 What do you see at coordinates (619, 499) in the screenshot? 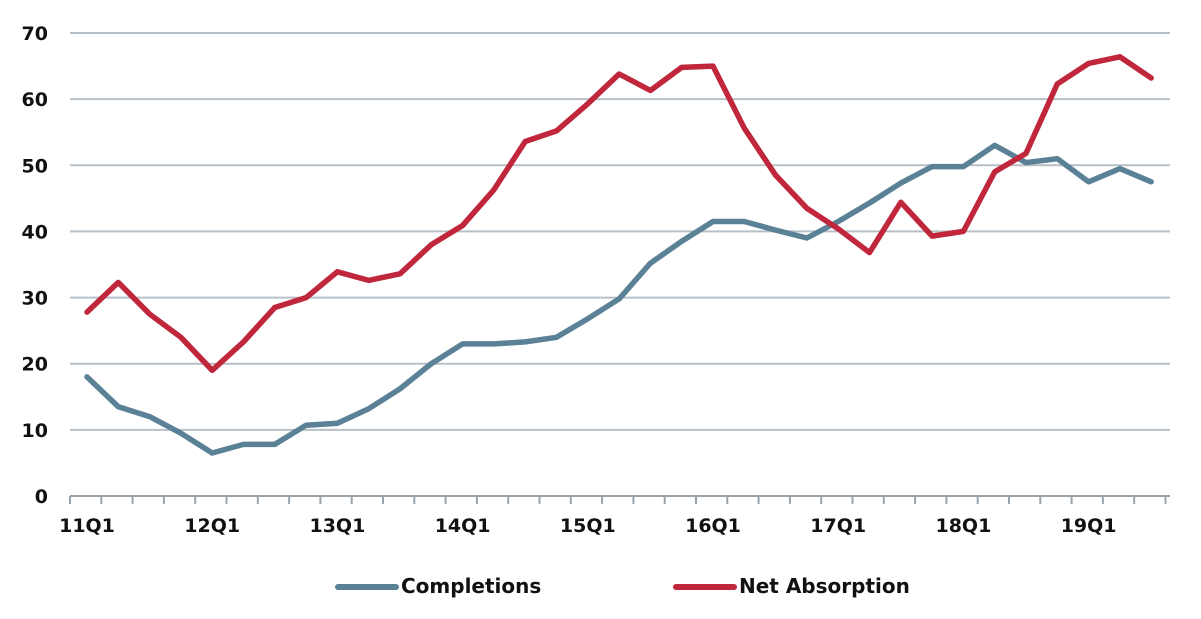
I see `x-axis` at bounding box center [619, 499].